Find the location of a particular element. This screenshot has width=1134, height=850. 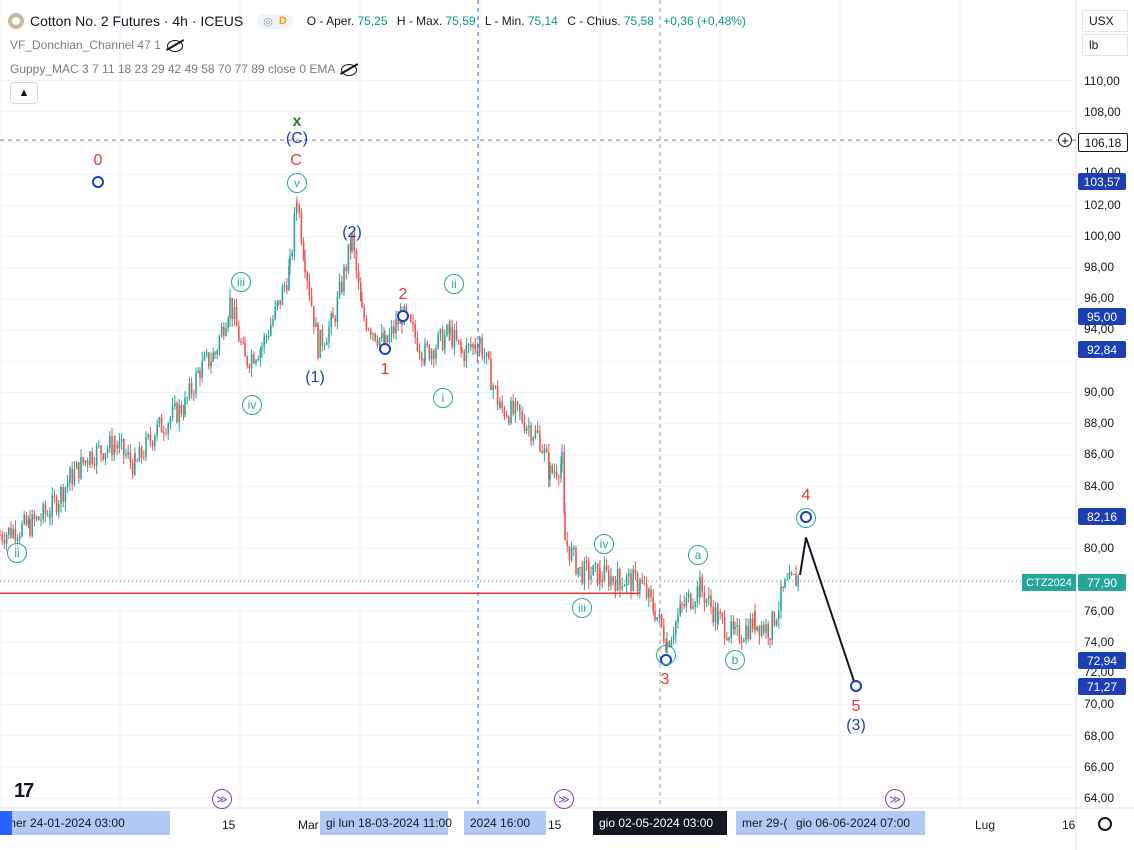

wave-label-red: 3 is located at coordinates (665, 679).